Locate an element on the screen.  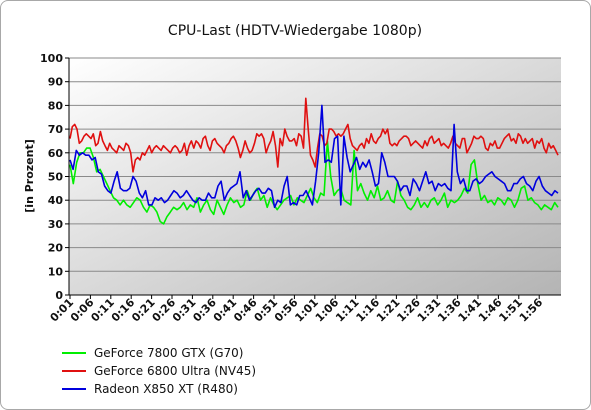
y-tick-label: 50 is located at coordinates (56, 177).